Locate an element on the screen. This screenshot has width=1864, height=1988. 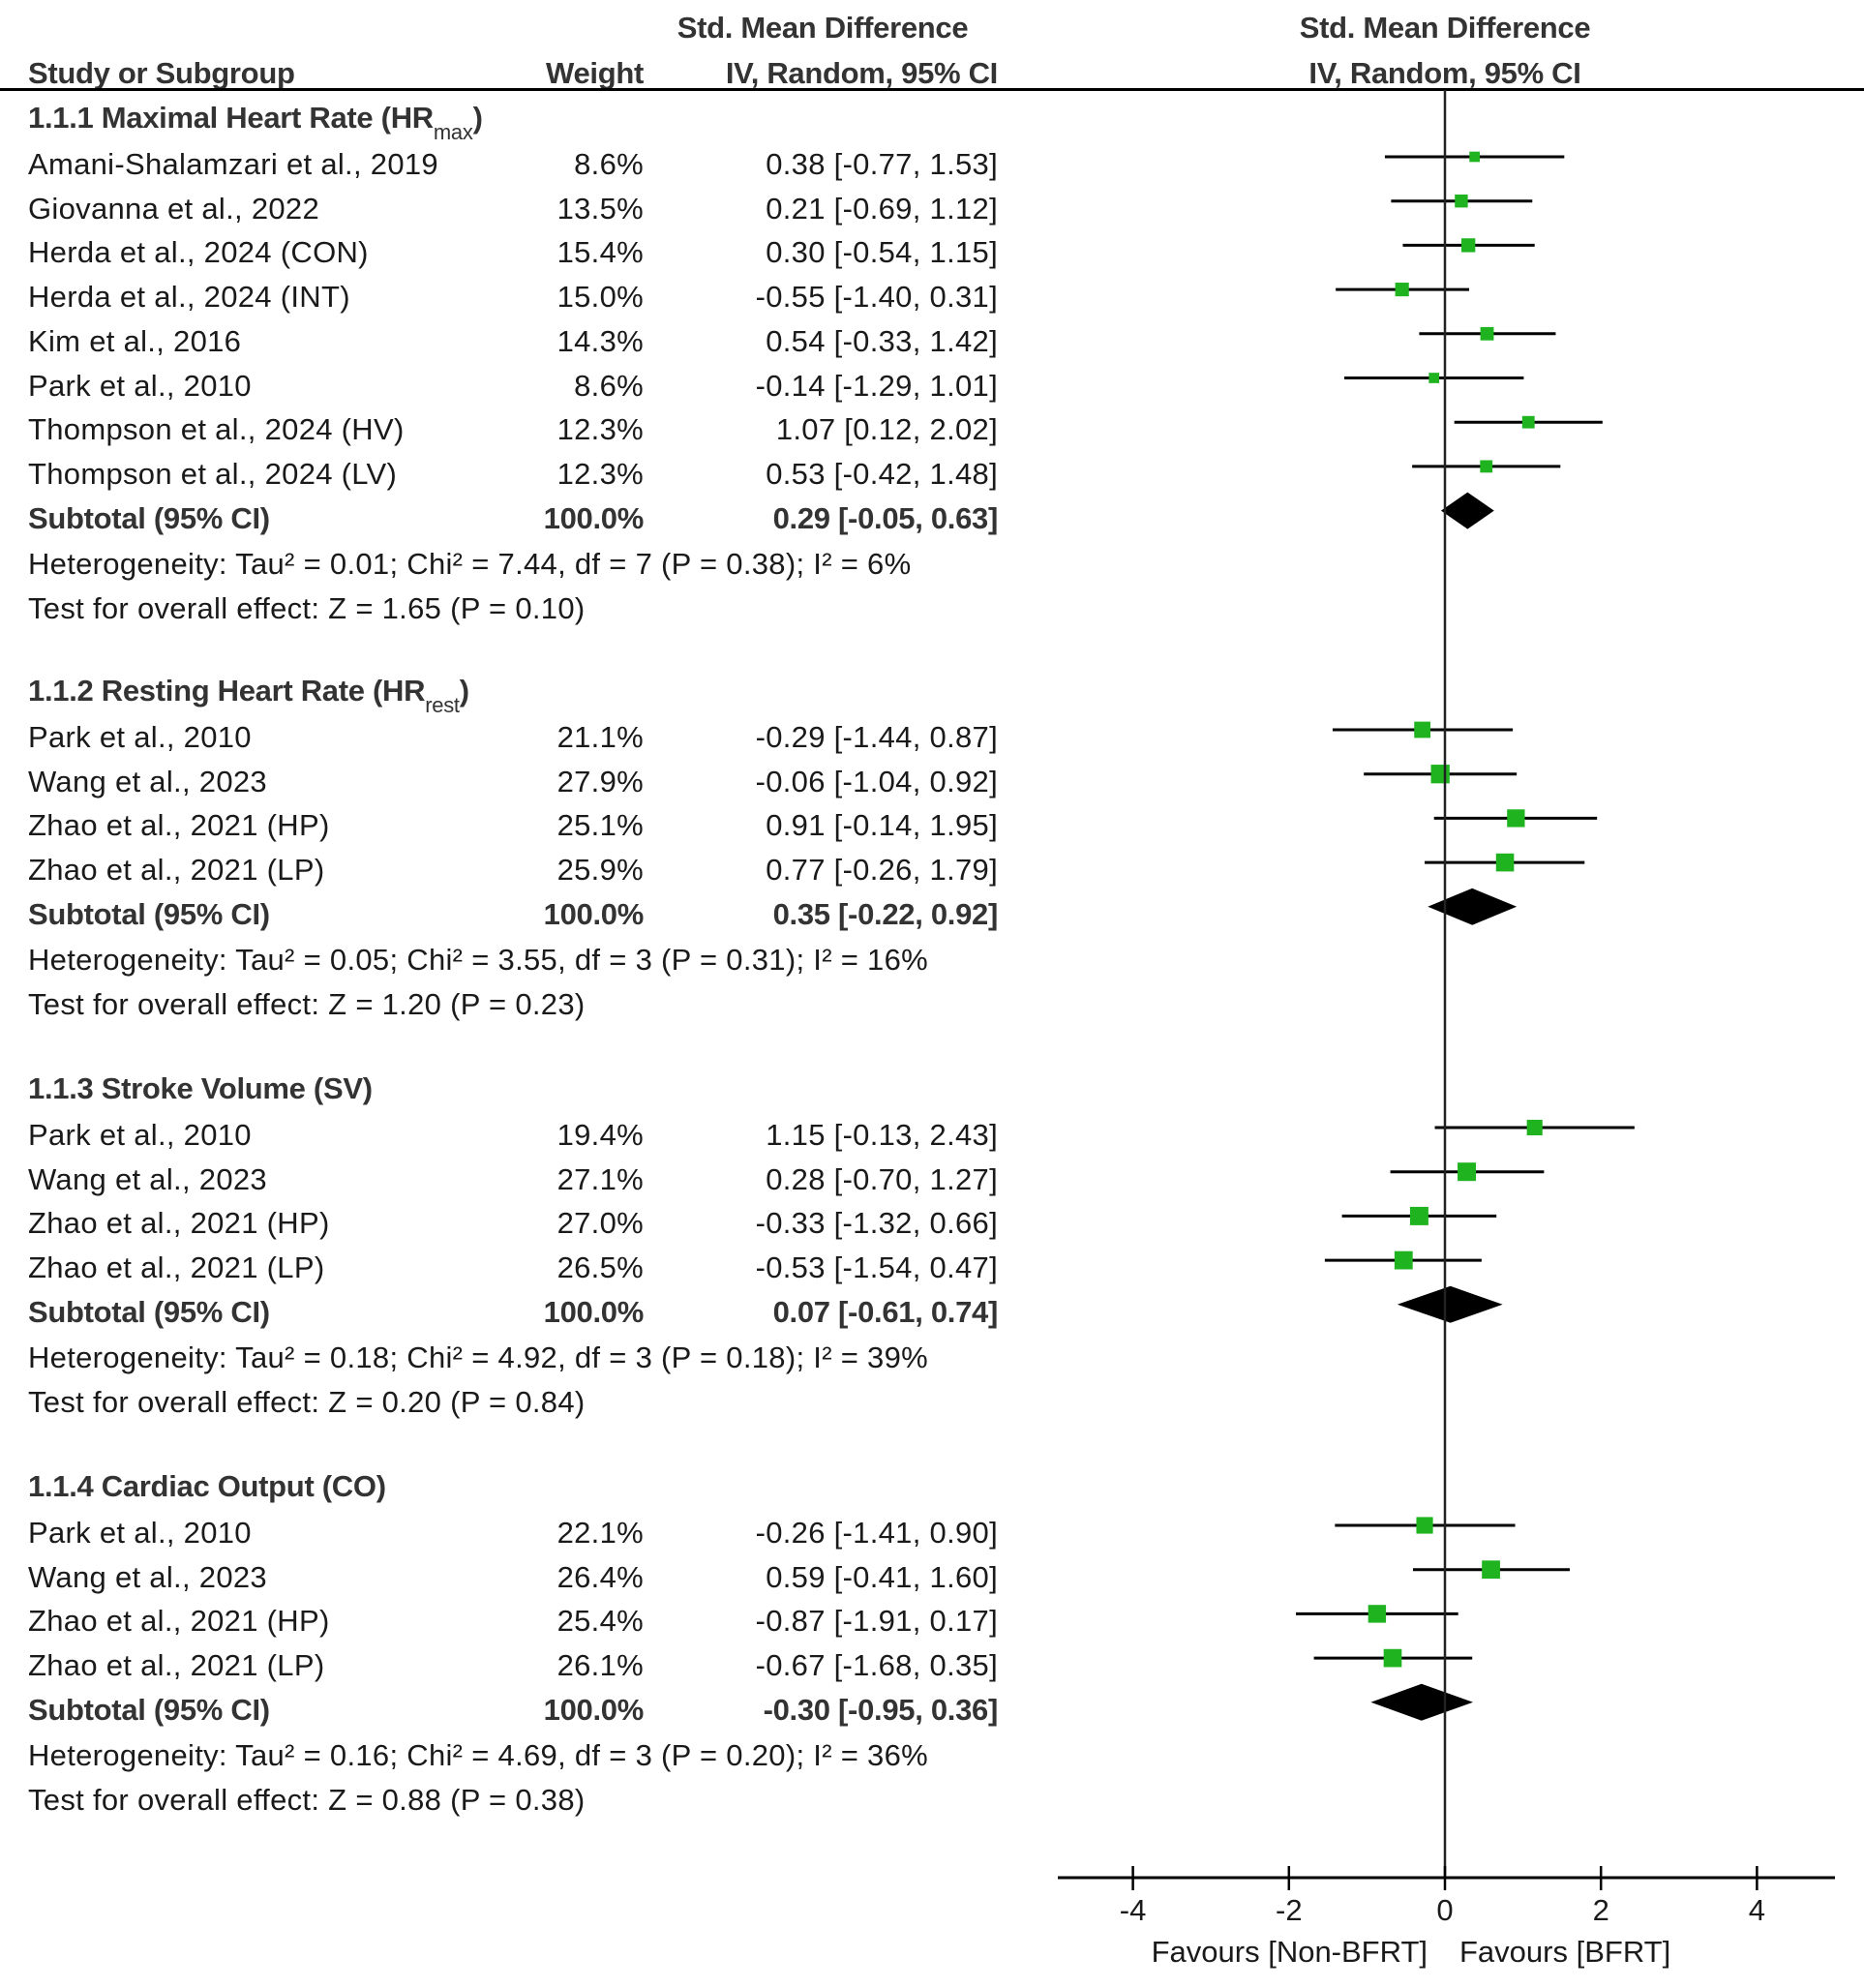
study-weight: 26.1% is located at coordinates (600, 1665).